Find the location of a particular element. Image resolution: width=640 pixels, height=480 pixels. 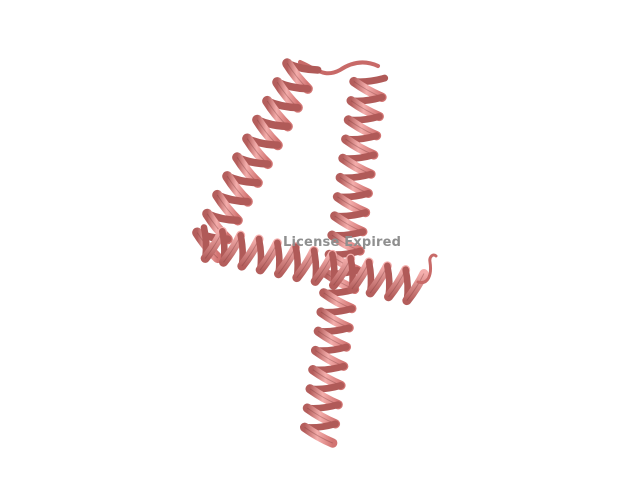

helix-left is located at coordinates (257, 161).